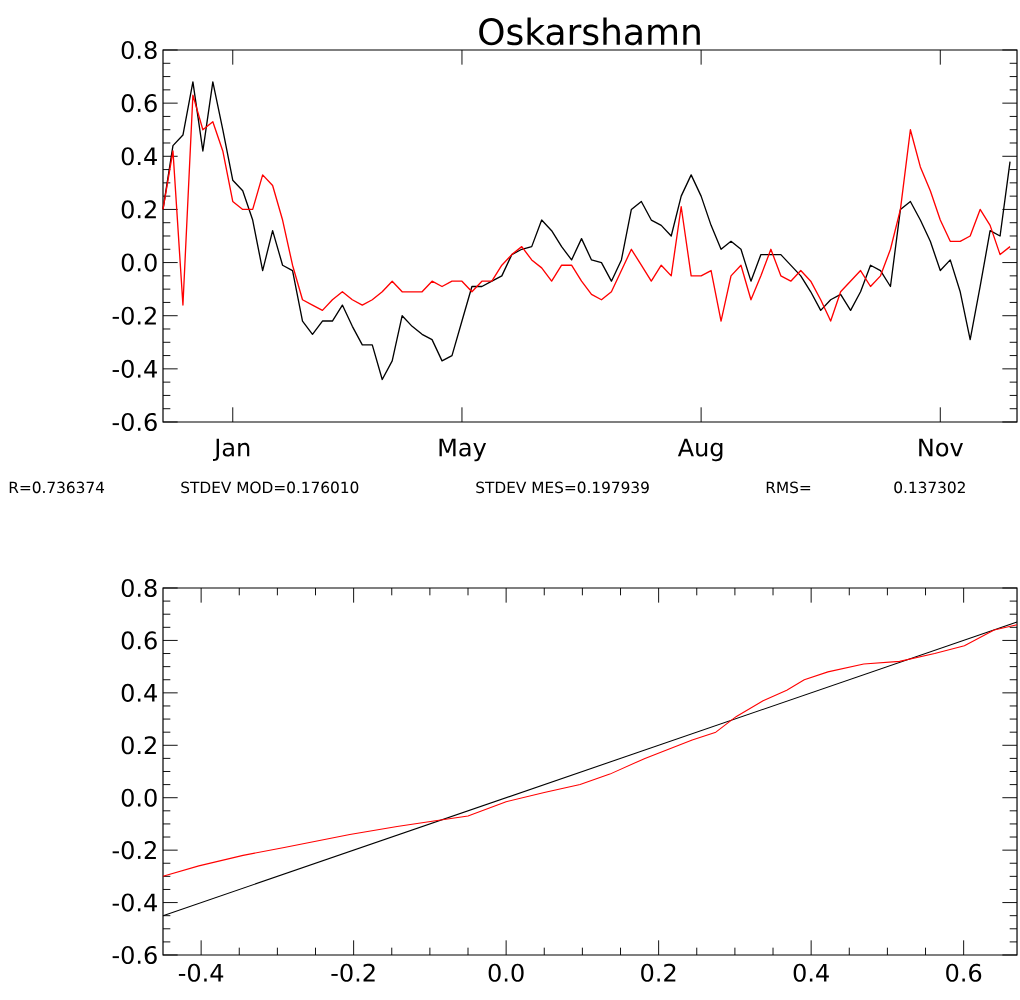  What do you see at coordinates (562, 487) in the screenshot?
I see `text: STDEV MES=0.197939` at bounding box center [562, 487].